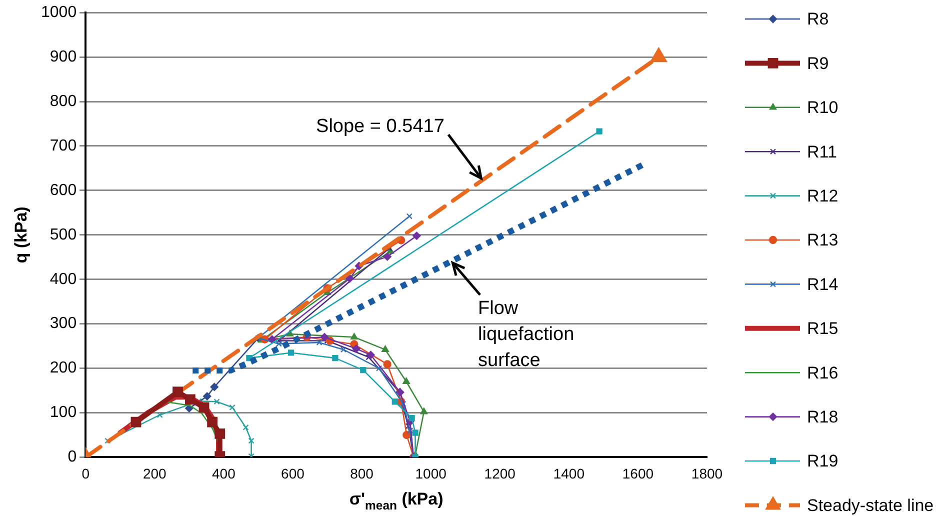  Describe the element at coordinates (822, 328) in the screenshot. I see `legend-label: R15` at that location.